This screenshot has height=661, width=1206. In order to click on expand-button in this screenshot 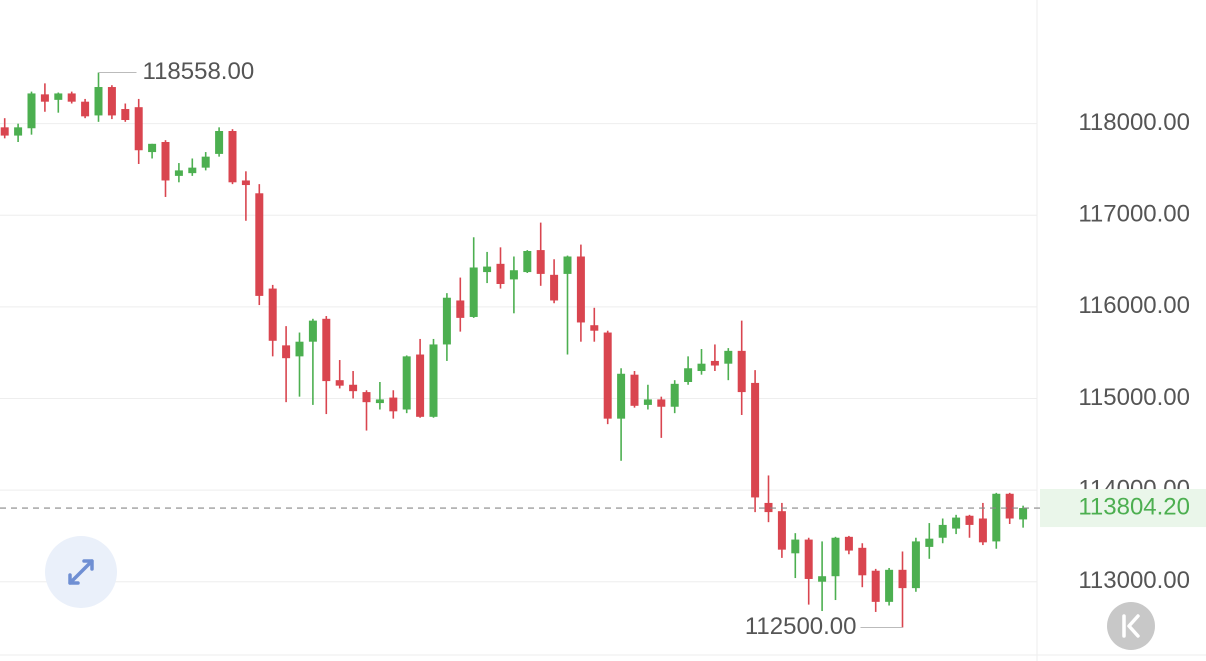, I will do `click(81, 572)`.